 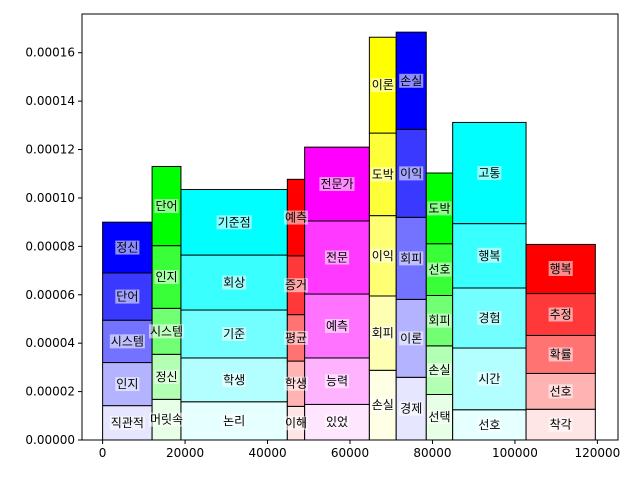 I want to click on cell-label: 증거, so click(x=296, y=285).